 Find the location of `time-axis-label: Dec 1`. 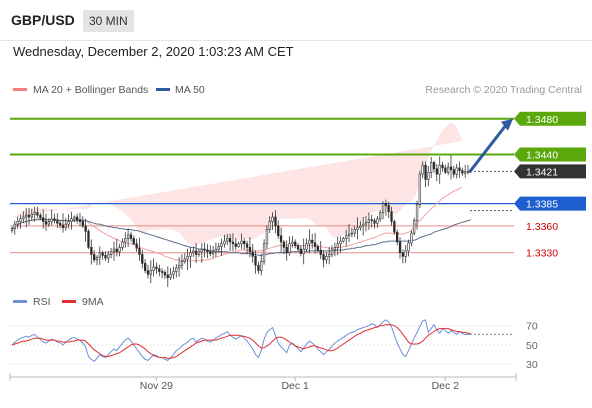

time-axis-label: Dec 1 is located at coordinates (295, 386).